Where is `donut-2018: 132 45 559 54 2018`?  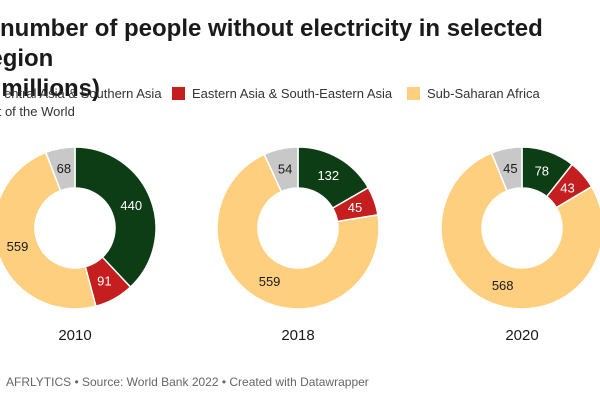 donut-2018: 132 45 559 54 2018 is located at coordinates (298, 245).